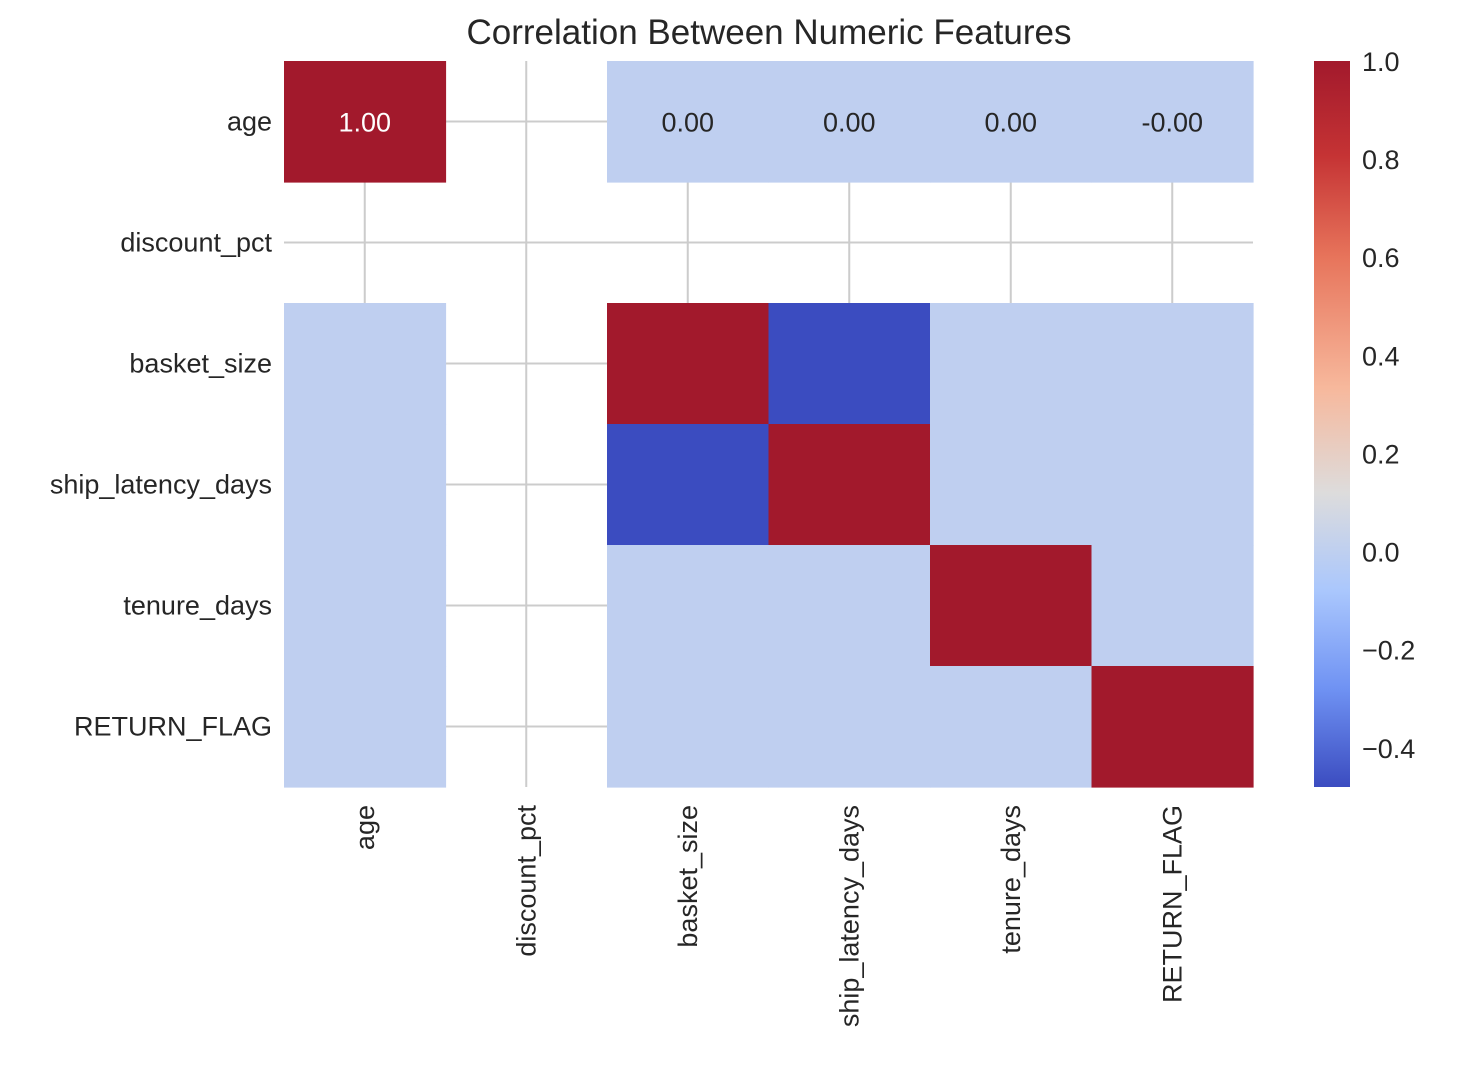 This screenshot has width=1466, height=1070. I want to click on y-tick-label: basket_size, so click(200, 364).